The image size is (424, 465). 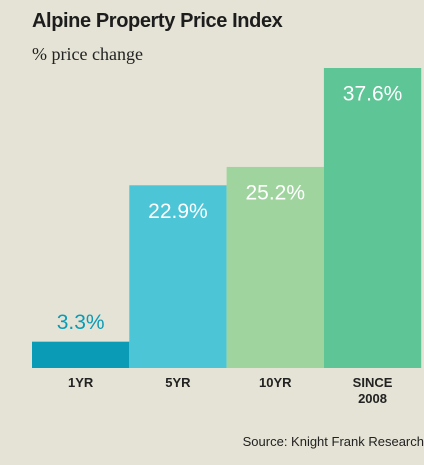 What do you see at coordinates (333, 441) in the screenshot?
I see `source-note: Source: Knight Frank Research` at bounding box center [333, 441].